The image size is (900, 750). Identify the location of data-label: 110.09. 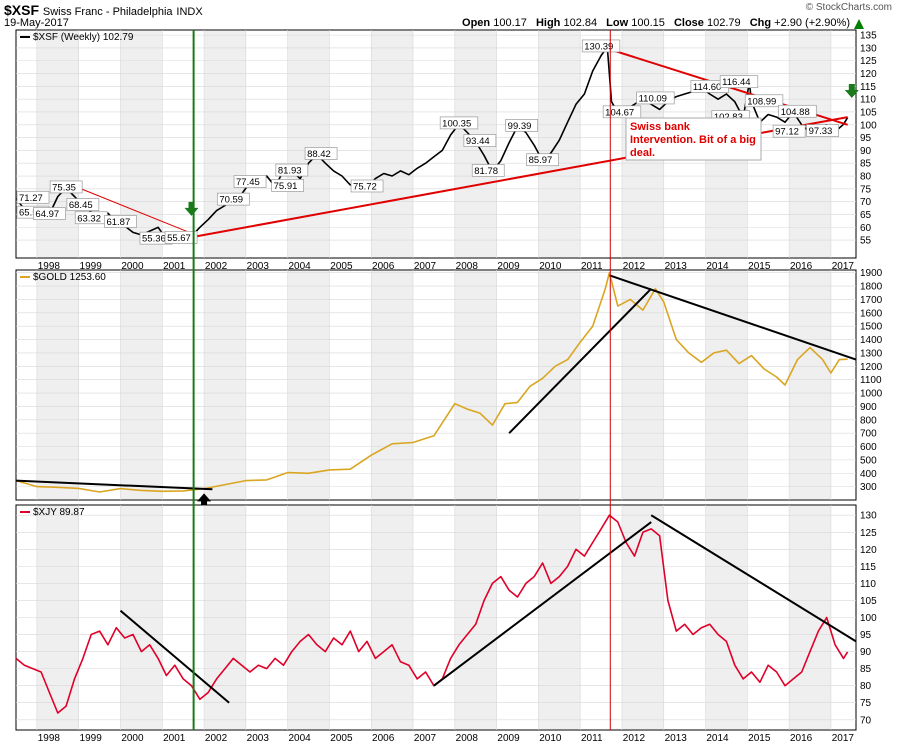
(655, 98).